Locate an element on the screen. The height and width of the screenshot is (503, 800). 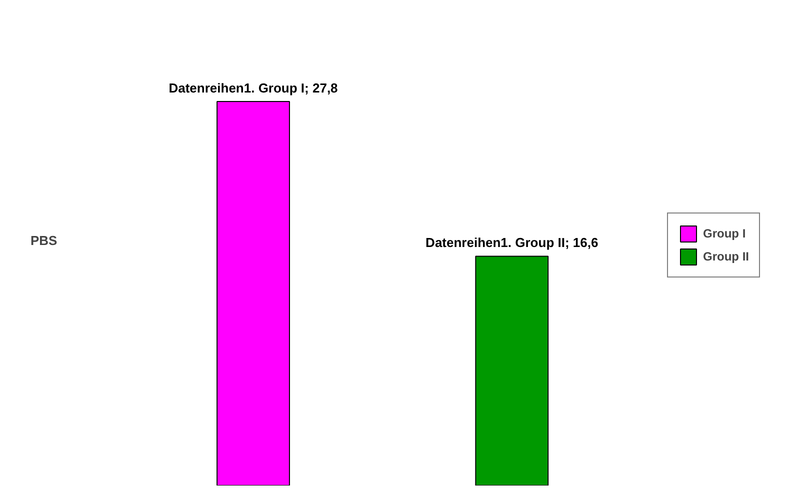
data-label: Datenreihen1. Group I; 27,8 is located at coordinates (253, 88).